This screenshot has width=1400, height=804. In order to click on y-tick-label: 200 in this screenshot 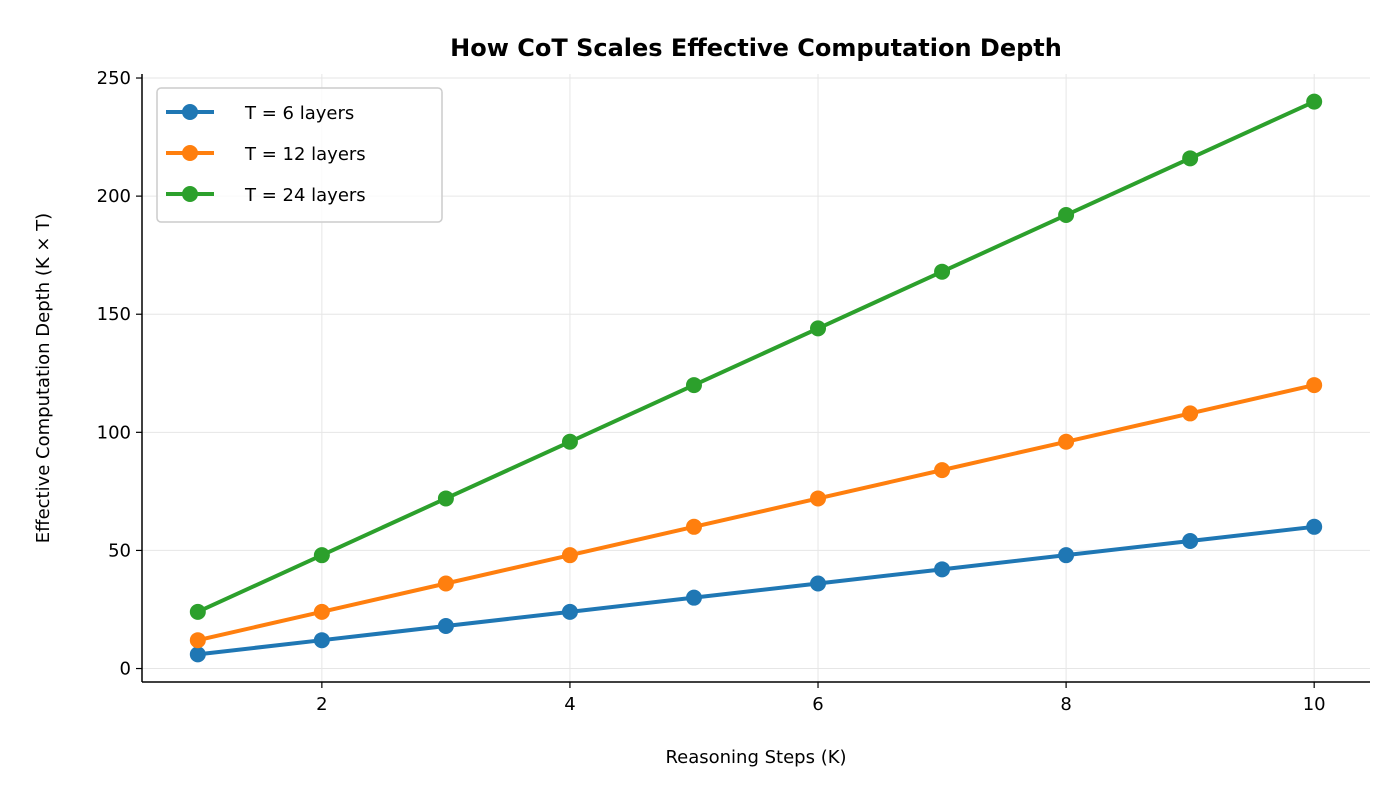, I will do `click(114, 196)`.